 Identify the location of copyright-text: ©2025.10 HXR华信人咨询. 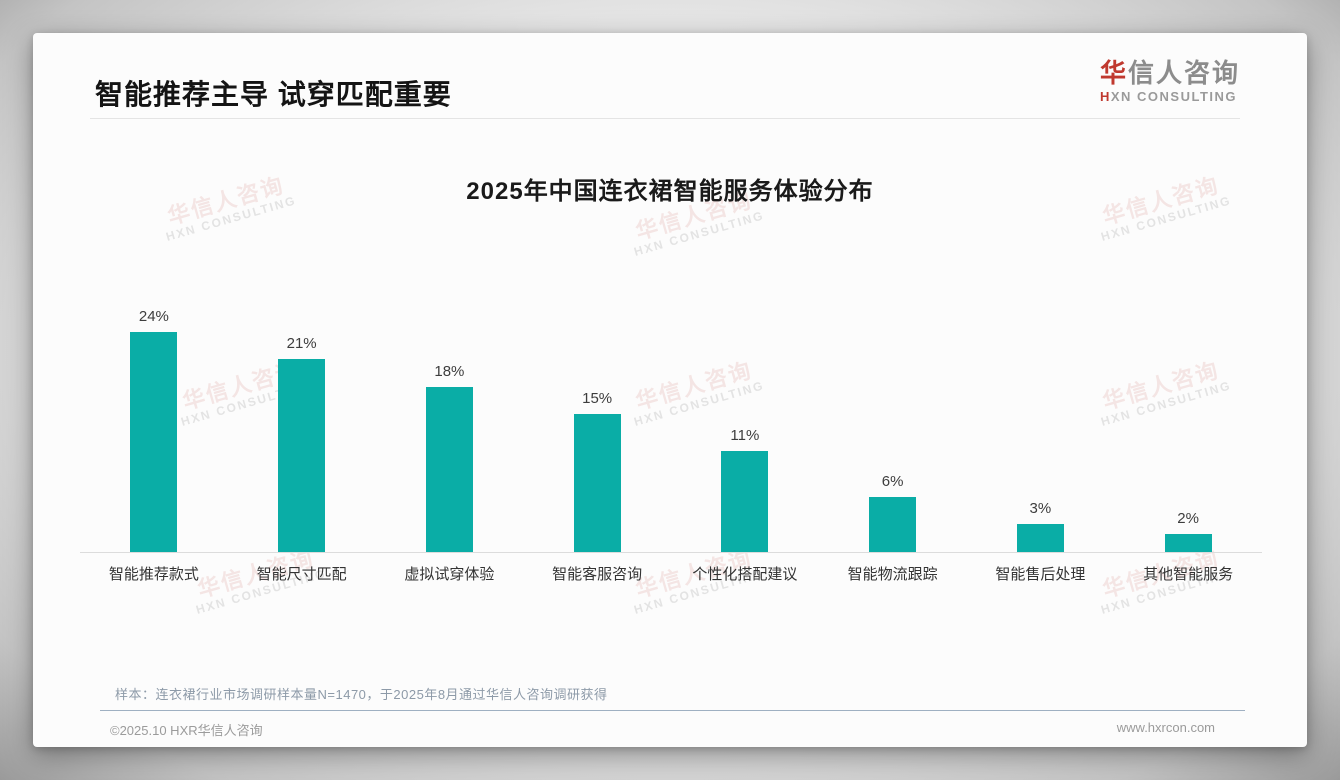
(186, 730).